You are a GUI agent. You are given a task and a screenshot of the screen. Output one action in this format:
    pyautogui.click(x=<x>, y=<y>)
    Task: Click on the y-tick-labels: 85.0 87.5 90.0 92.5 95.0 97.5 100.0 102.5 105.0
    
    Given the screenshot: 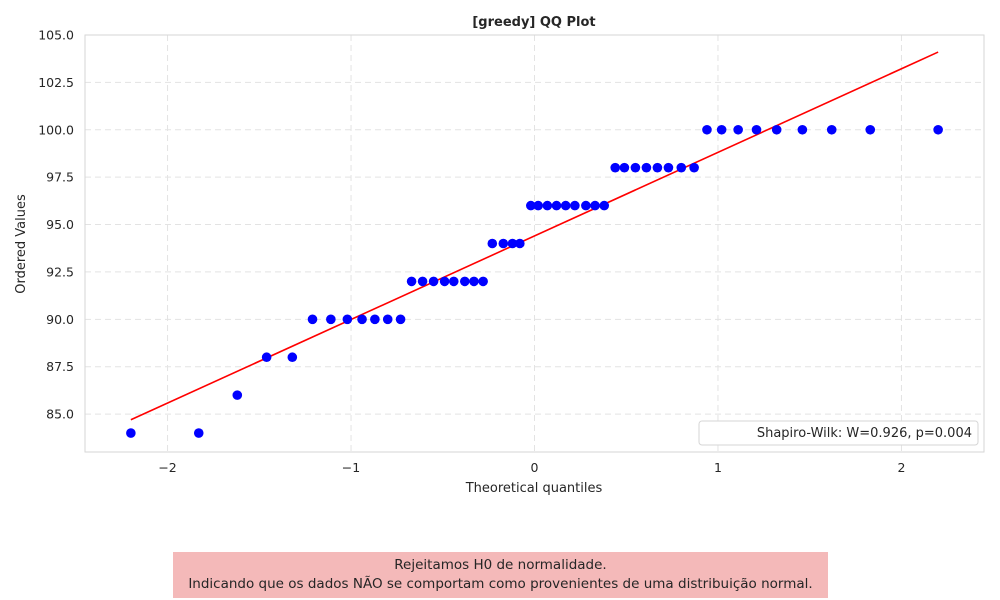 What is the action you would take?
    pyautogui.click(x=56, y=225)
    